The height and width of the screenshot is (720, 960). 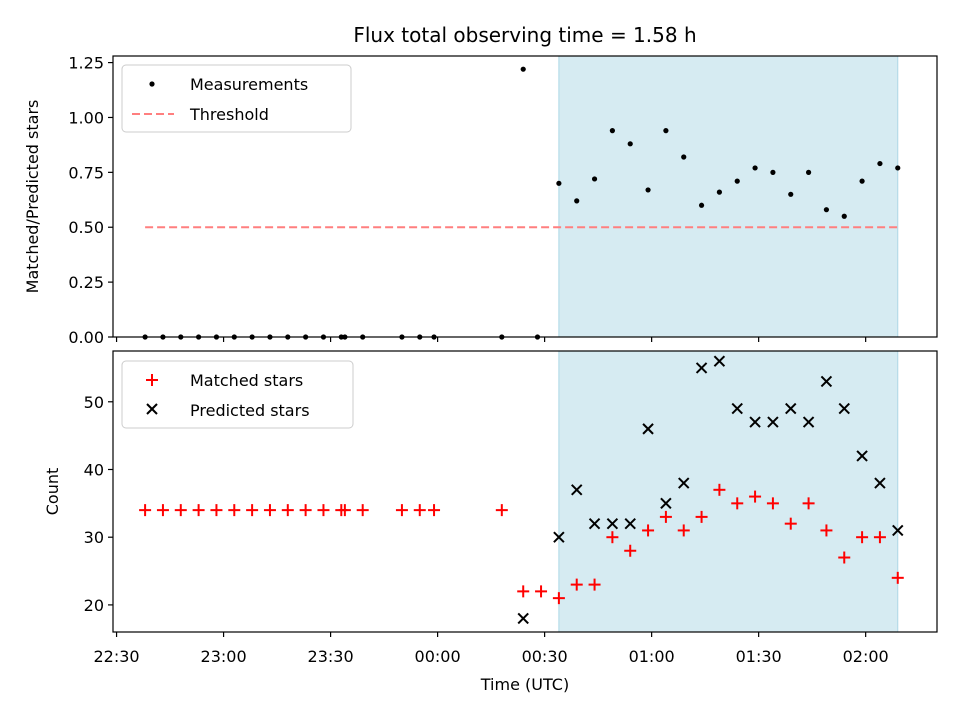 What do you see at coordinates (491, 339) in the screenshot?
I see `ratio-x-ticks` at bounding box center [491, 339].